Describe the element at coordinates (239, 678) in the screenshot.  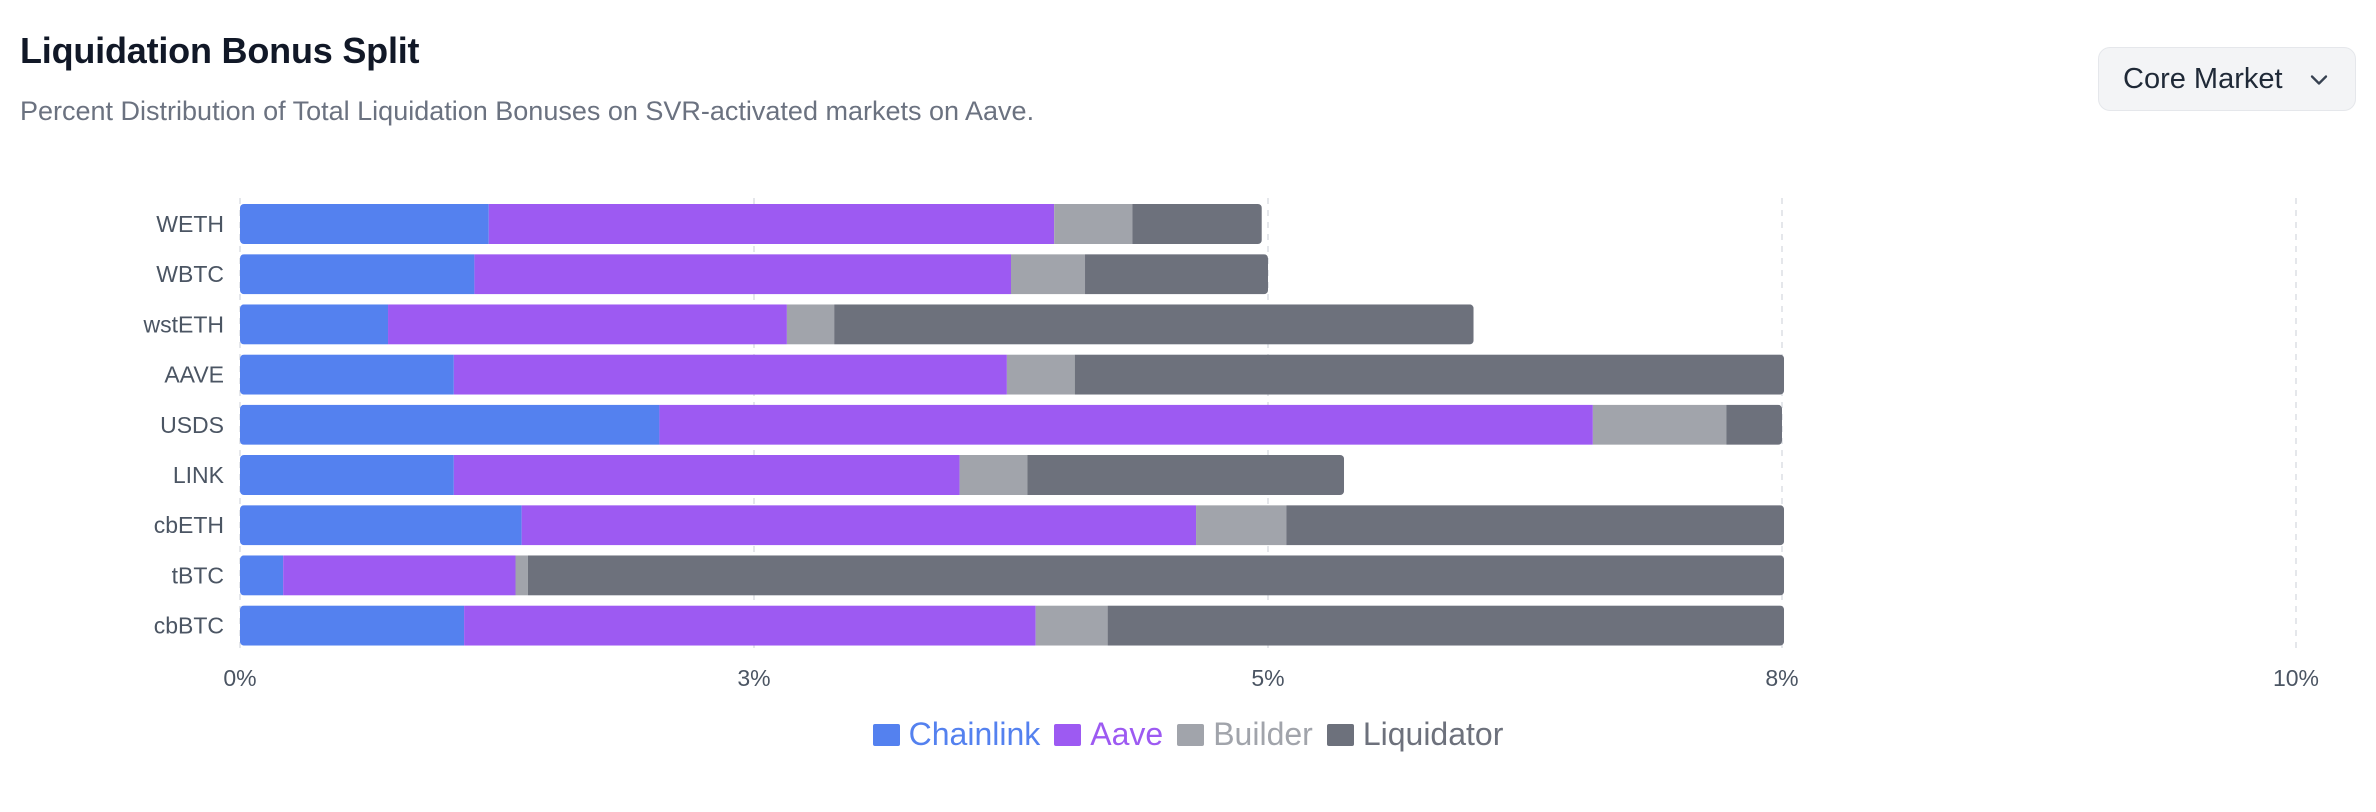
I see `x-tick-label: 0%` at that location.